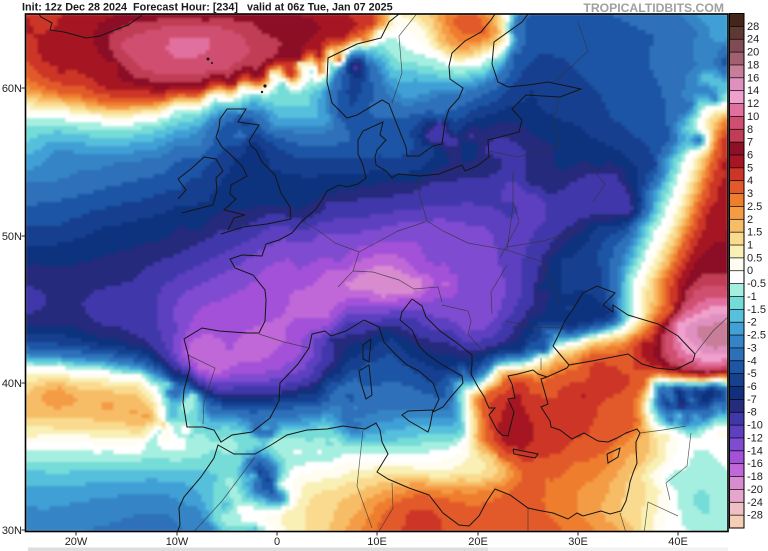 This screenshot has width=768, height=551. Describe the element at coordinates (755, 439) in the screenshot. I see `svg-text: -12` at that location.